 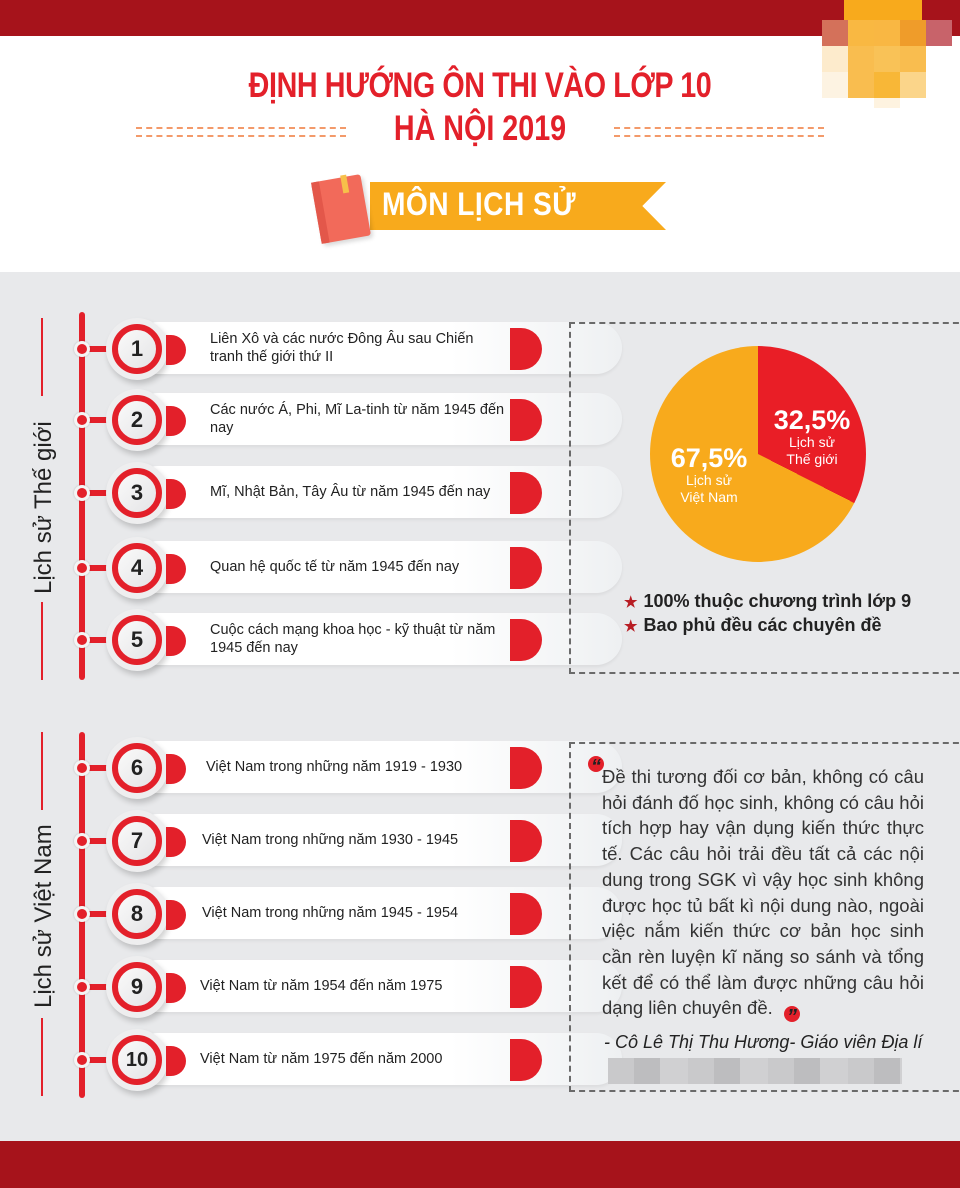 I want to click on quote-box, so click(x=764, y=917).